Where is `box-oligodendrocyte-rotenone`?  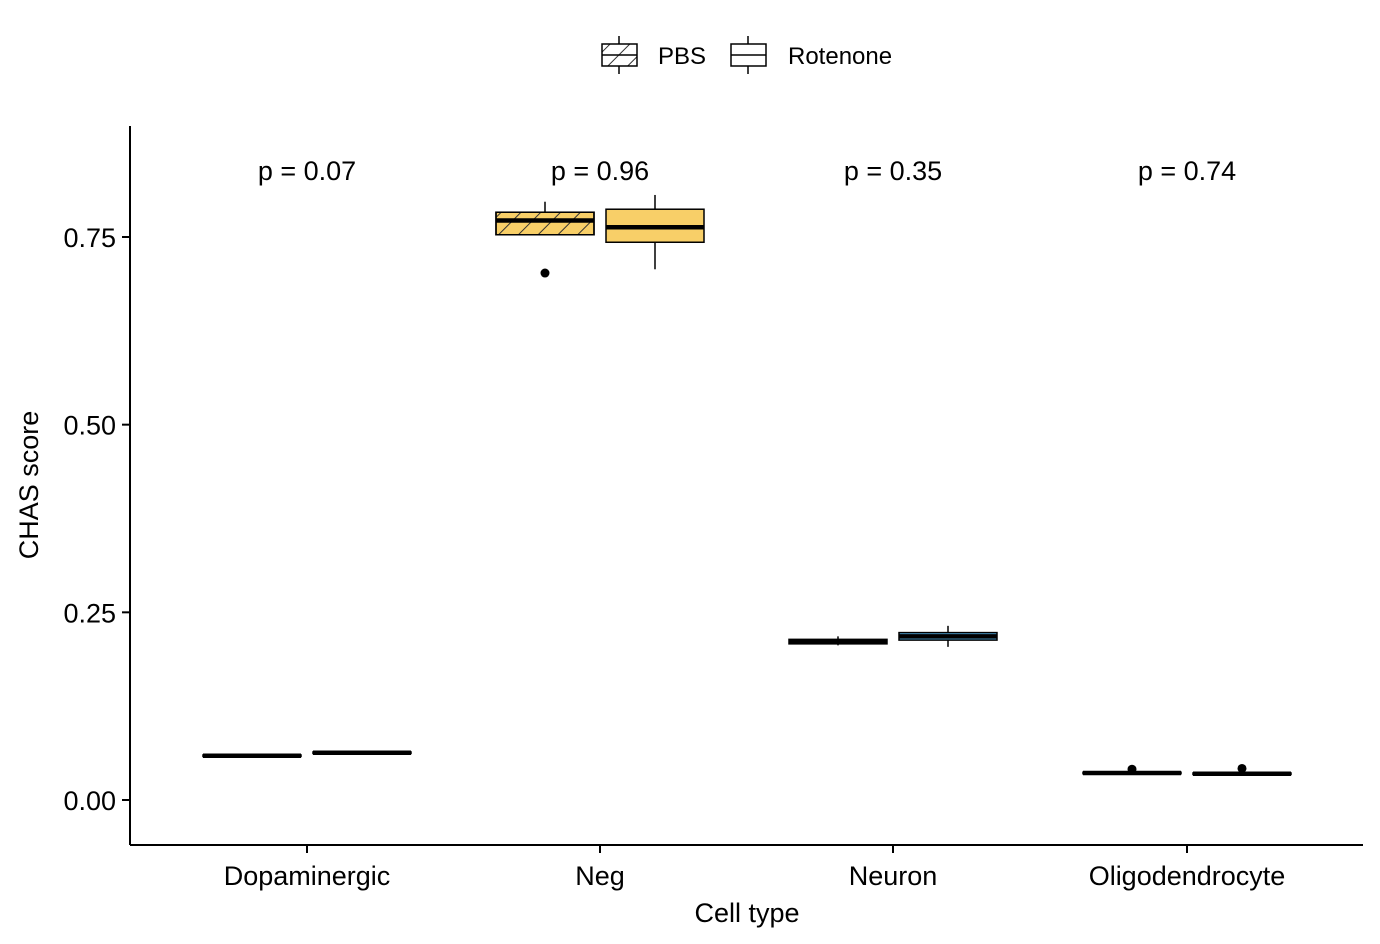 box-oligodendrocyte-rotenone is located at coordinates (1242, 769).